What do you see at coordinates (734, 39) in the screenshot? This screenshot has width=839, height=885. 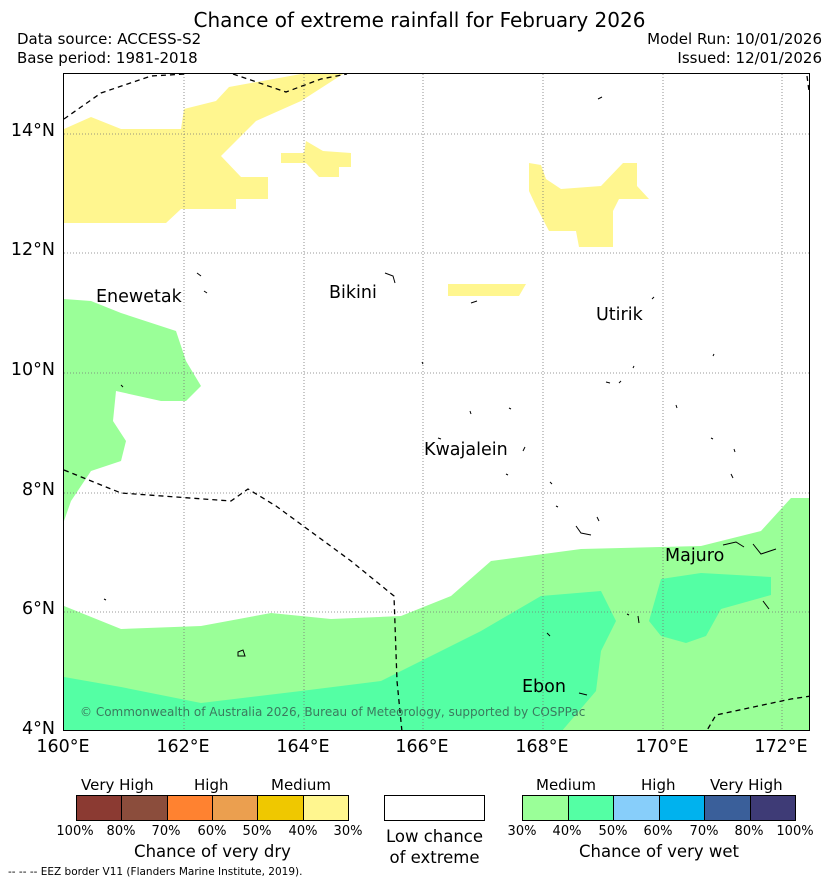 I see `model-run-text: Model Run: 10/01/2026` at bounding box center [734, 39].